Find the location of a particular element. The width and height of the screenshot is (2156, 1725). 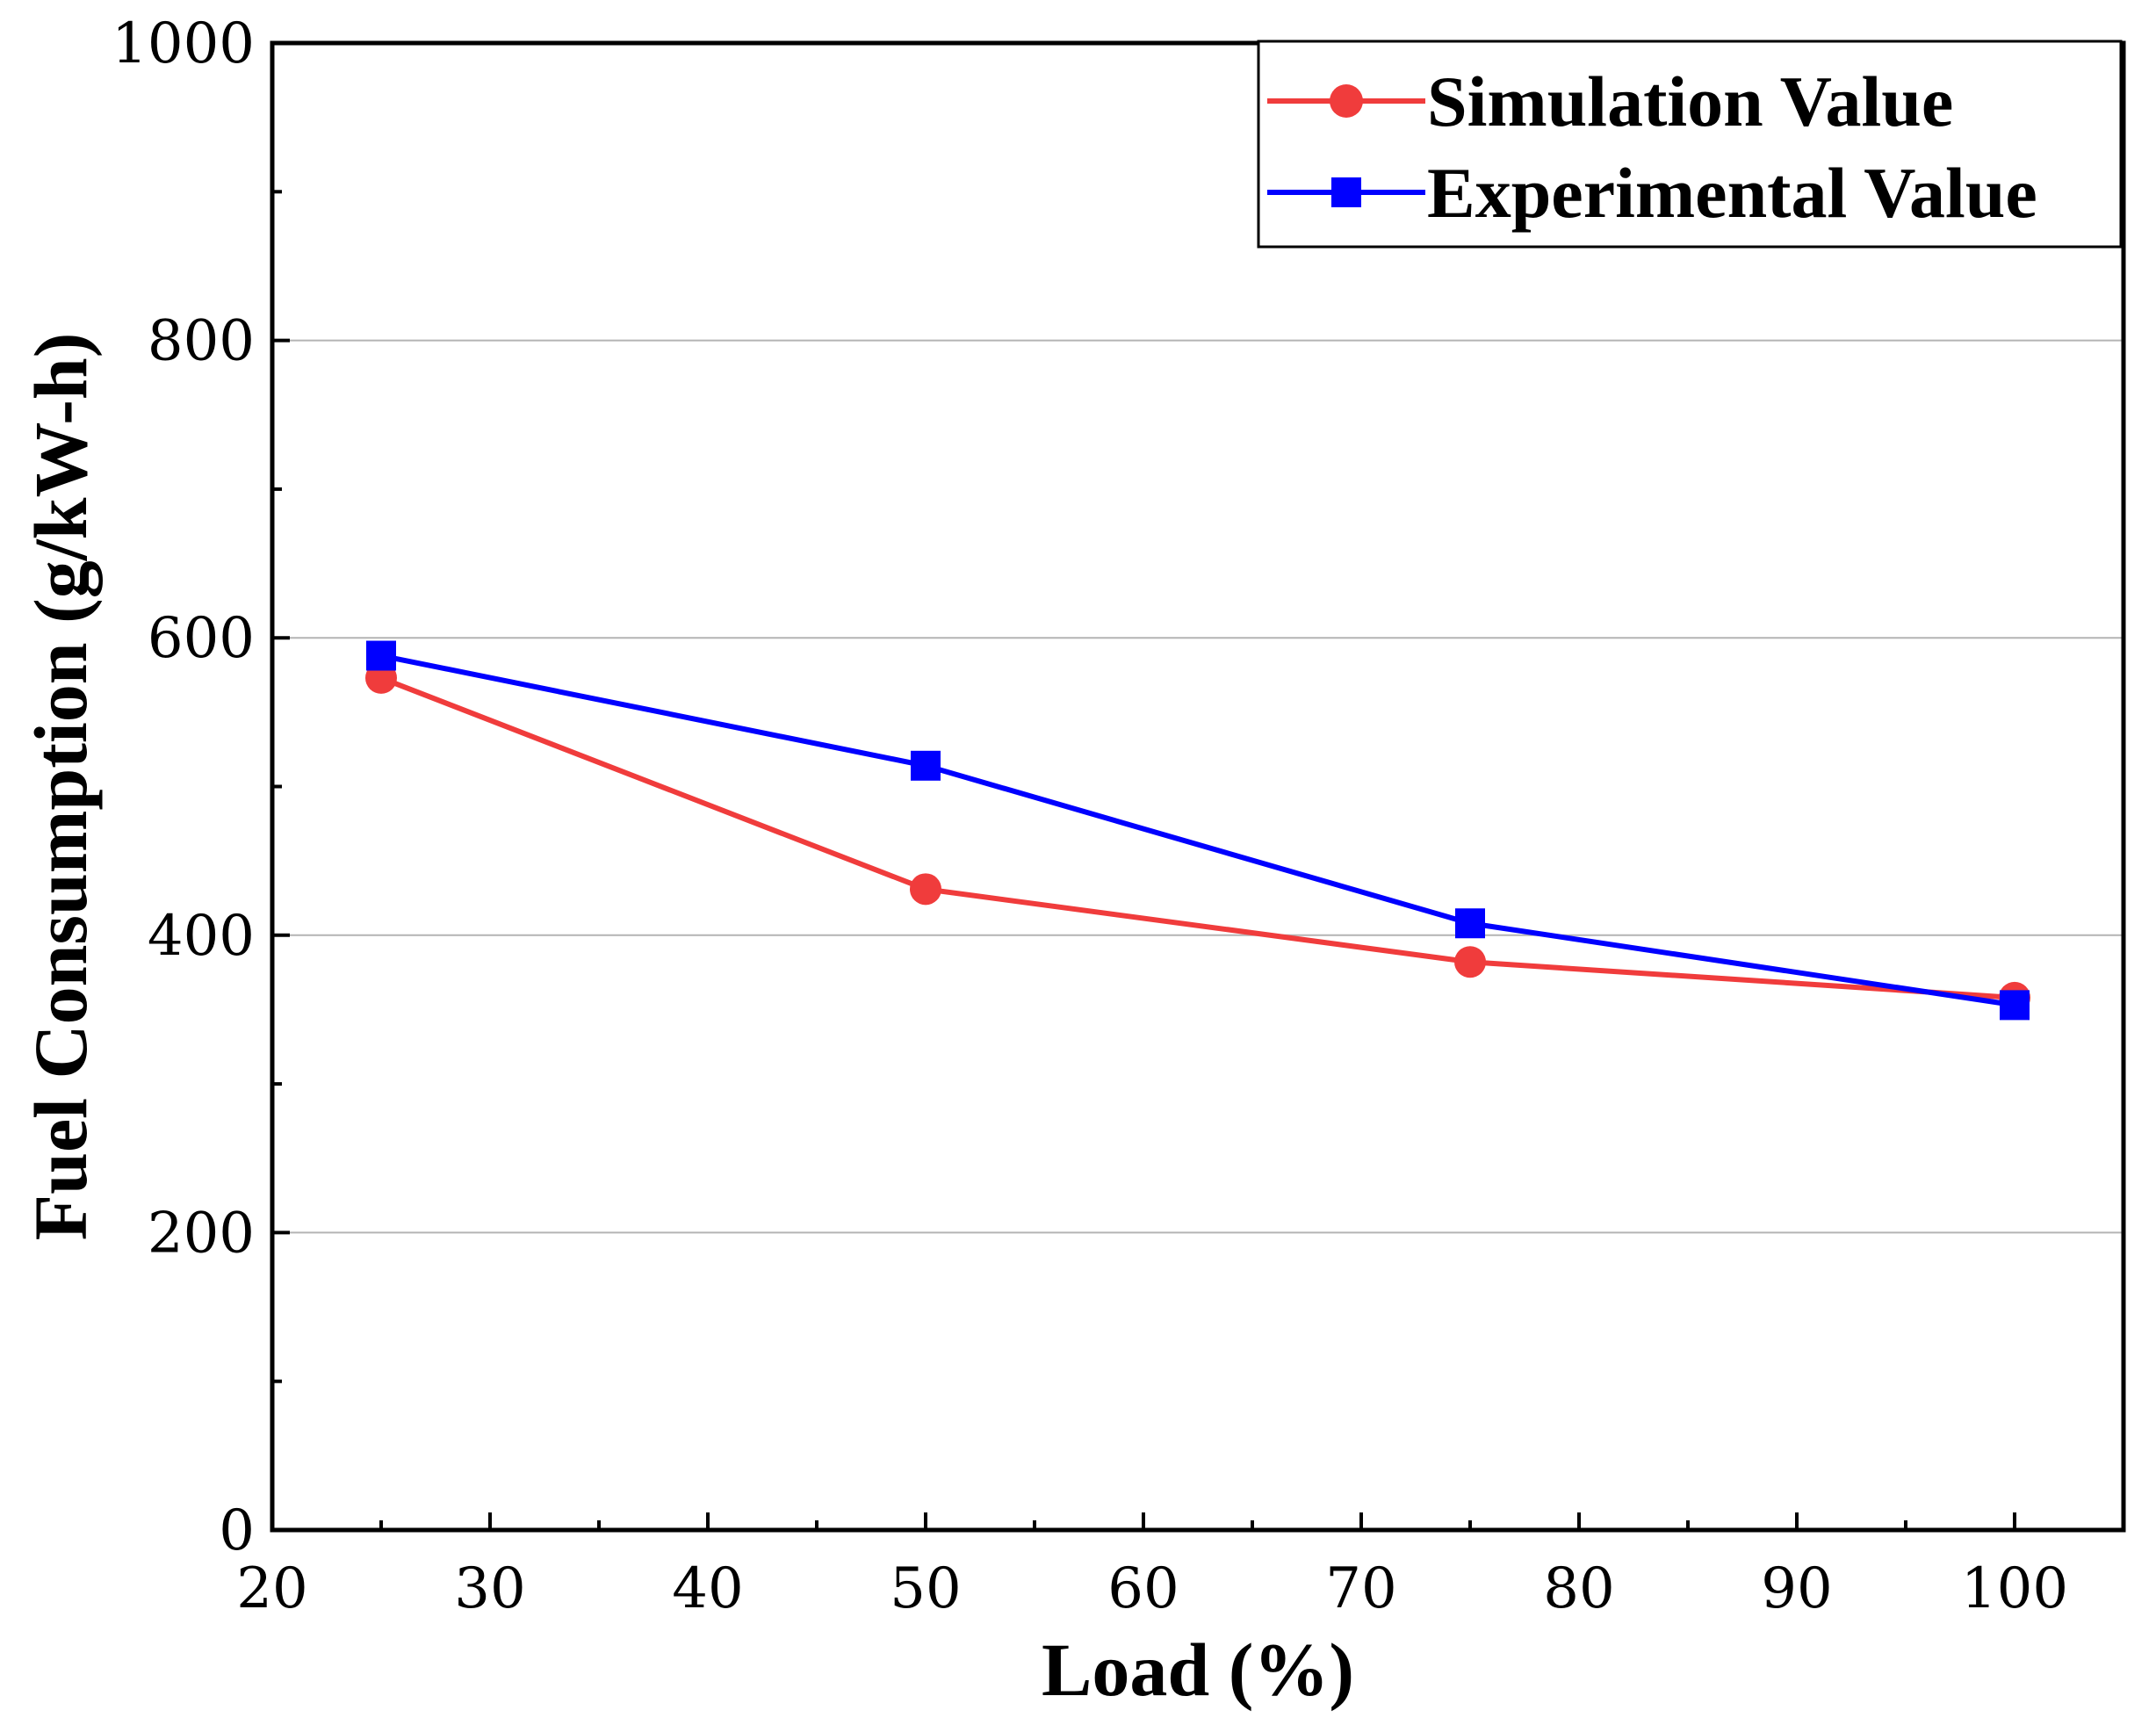

series-line is located at coordinates (1197, 838).